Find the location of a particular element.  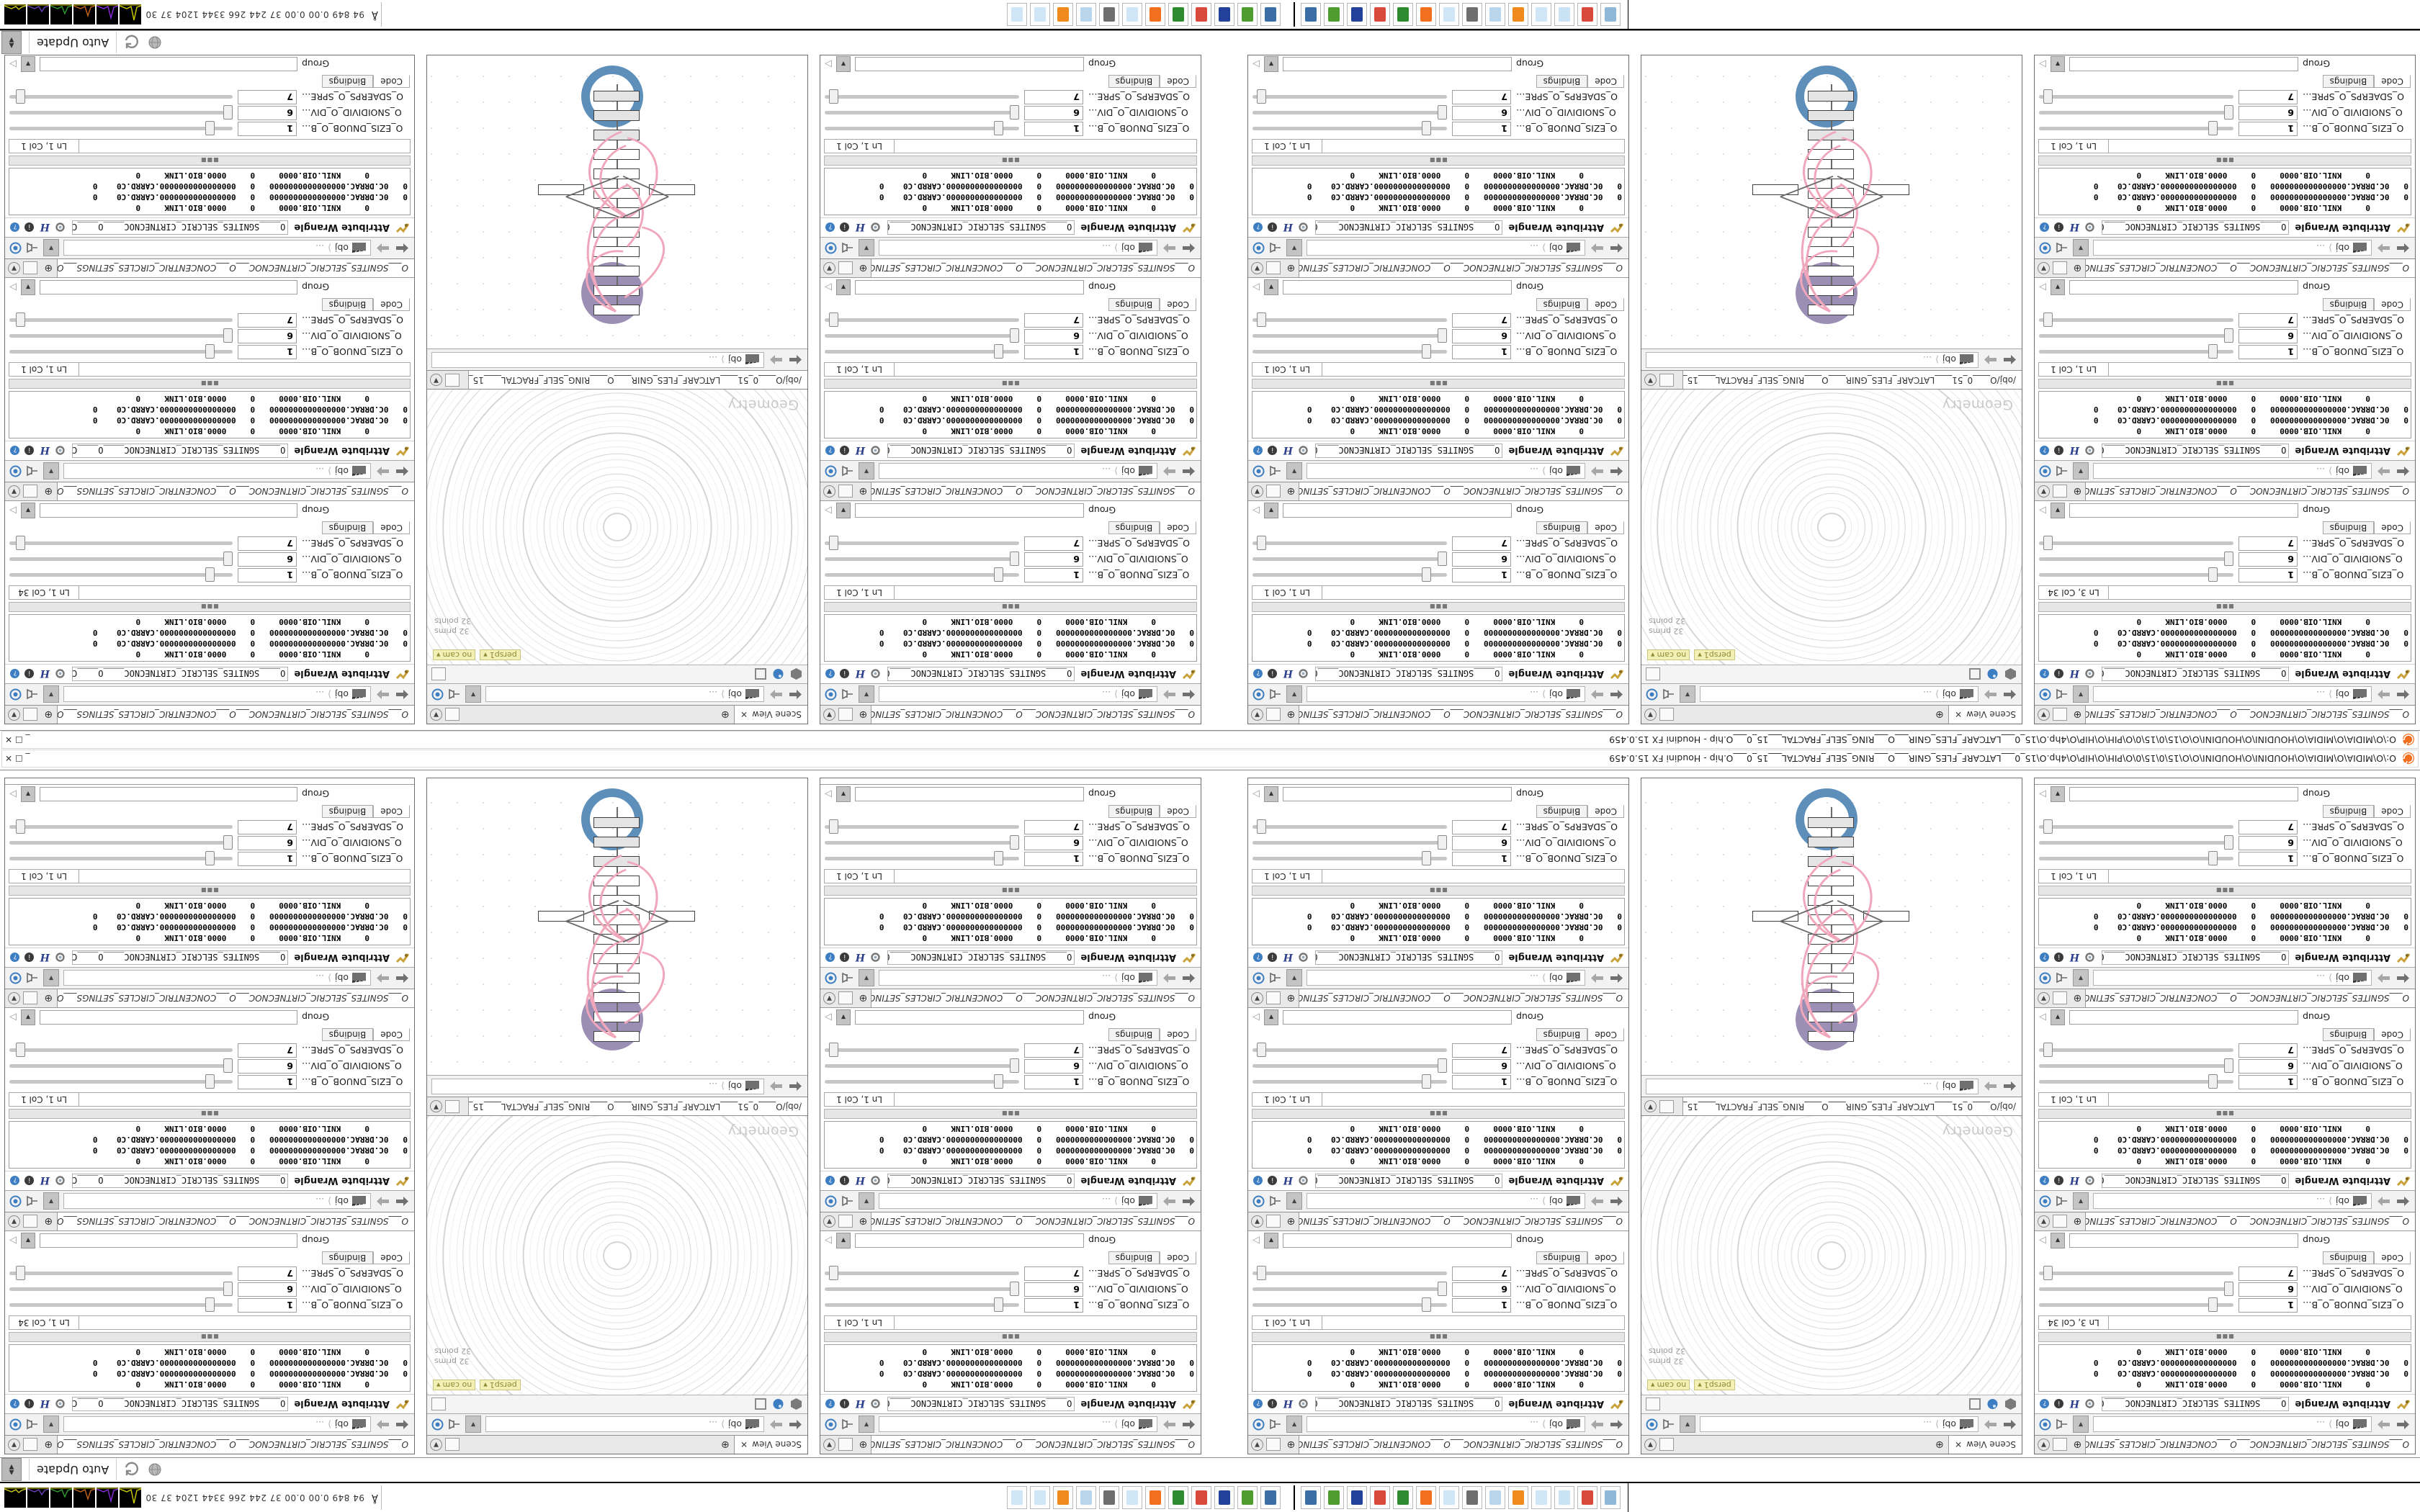

param-row: O_EZIS_DNUOB_O_B… 1 is located at coordinates (209, 575).